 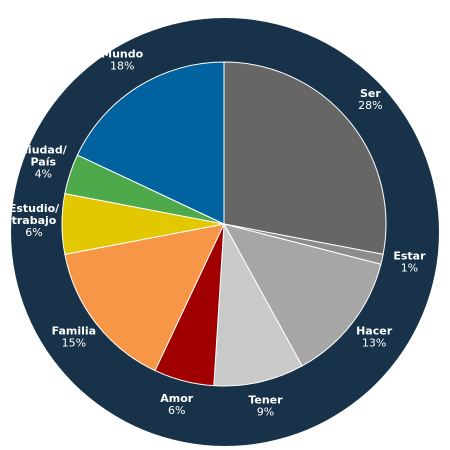 What do you see at coordinates (44, 161) in the screenshot?
I see `slice-label-line: País` at bounding box center [44, 161].